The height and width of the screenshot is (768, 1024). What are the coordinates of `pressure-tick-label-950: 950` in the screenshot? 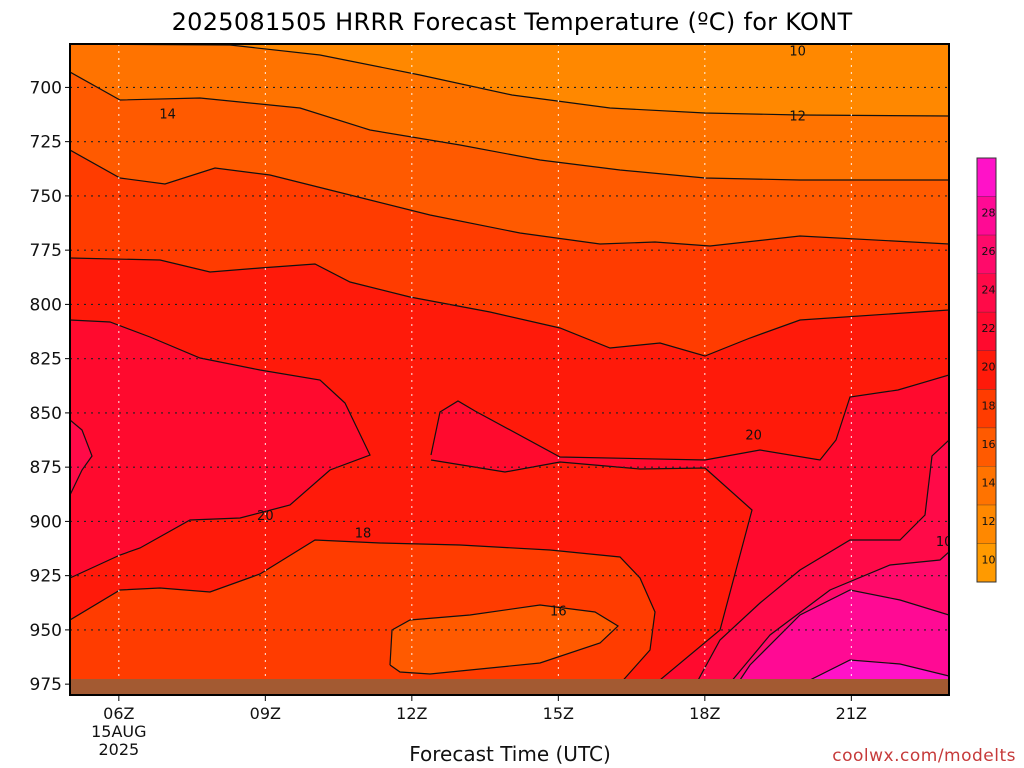 It's located at (46, 631).